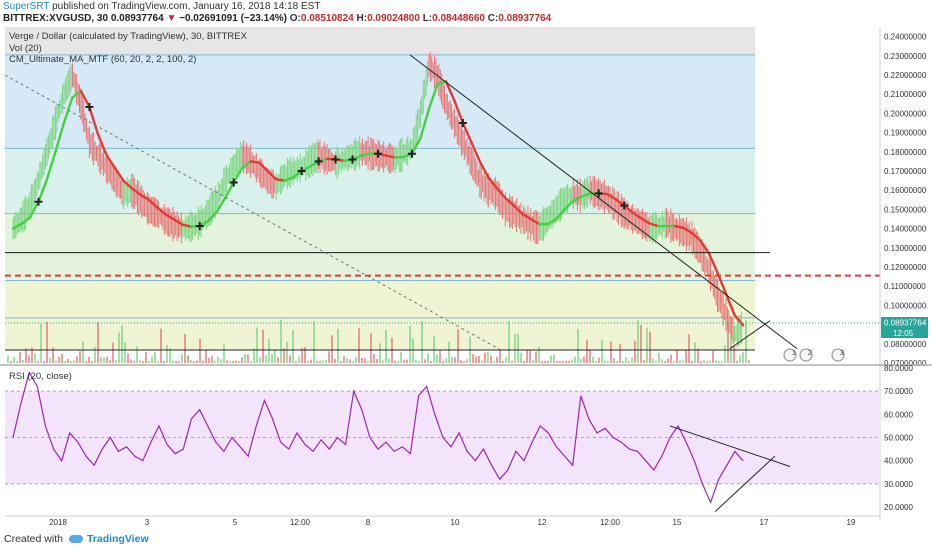 This screenshot has width=932, height=550. Describe the element at coordinates (905, 37) in the screenshot. I see `price-tick-label: 0.24000000` at that location.